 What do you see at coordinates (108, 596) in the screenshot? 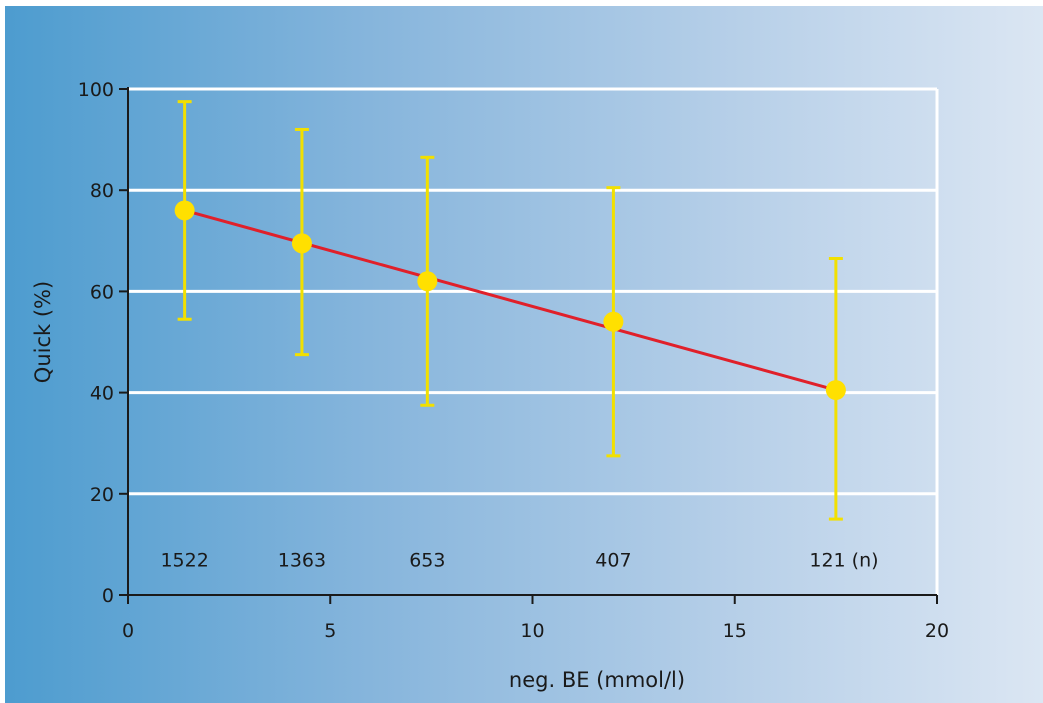
I see `y-tick-label-0: 0` at bounding box center [108, 596].